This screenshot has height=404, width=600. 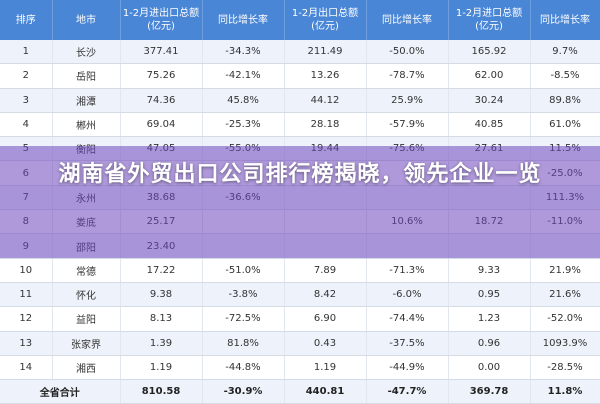 I want to click on table-cell: 8.42, so click(x=325, y=295).